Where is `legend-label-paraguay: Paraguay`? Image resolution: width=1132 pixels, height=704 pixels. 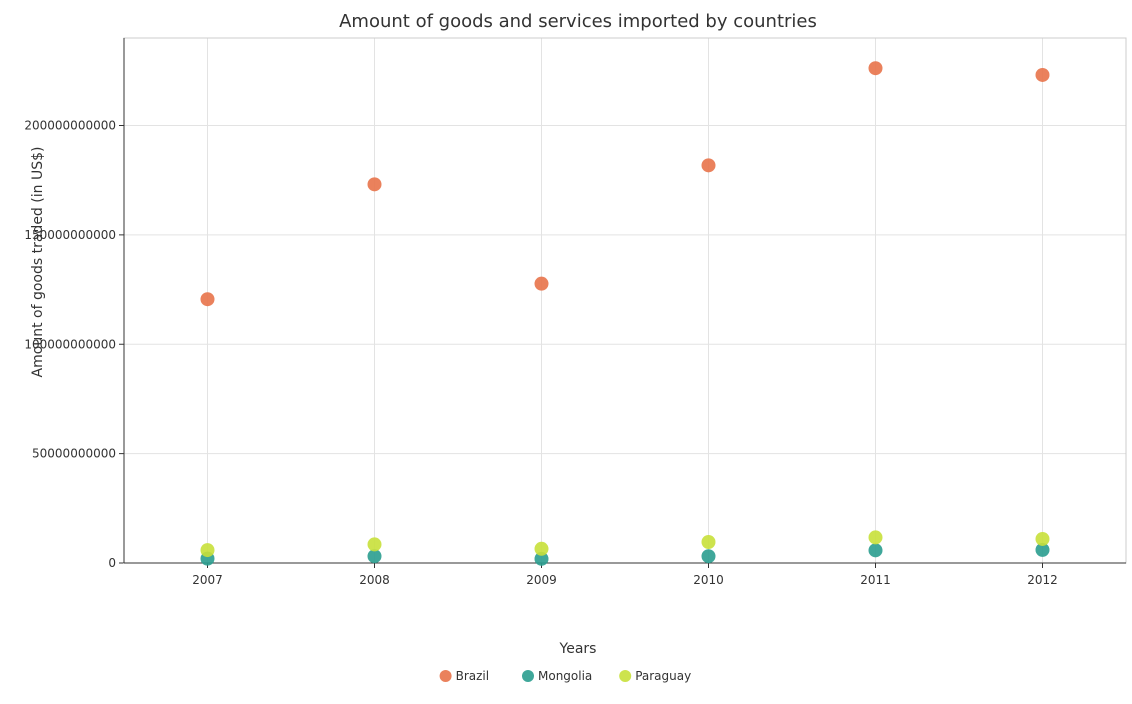
legend-label-paraguay: Paraguay is located at coordinates (663, 676).